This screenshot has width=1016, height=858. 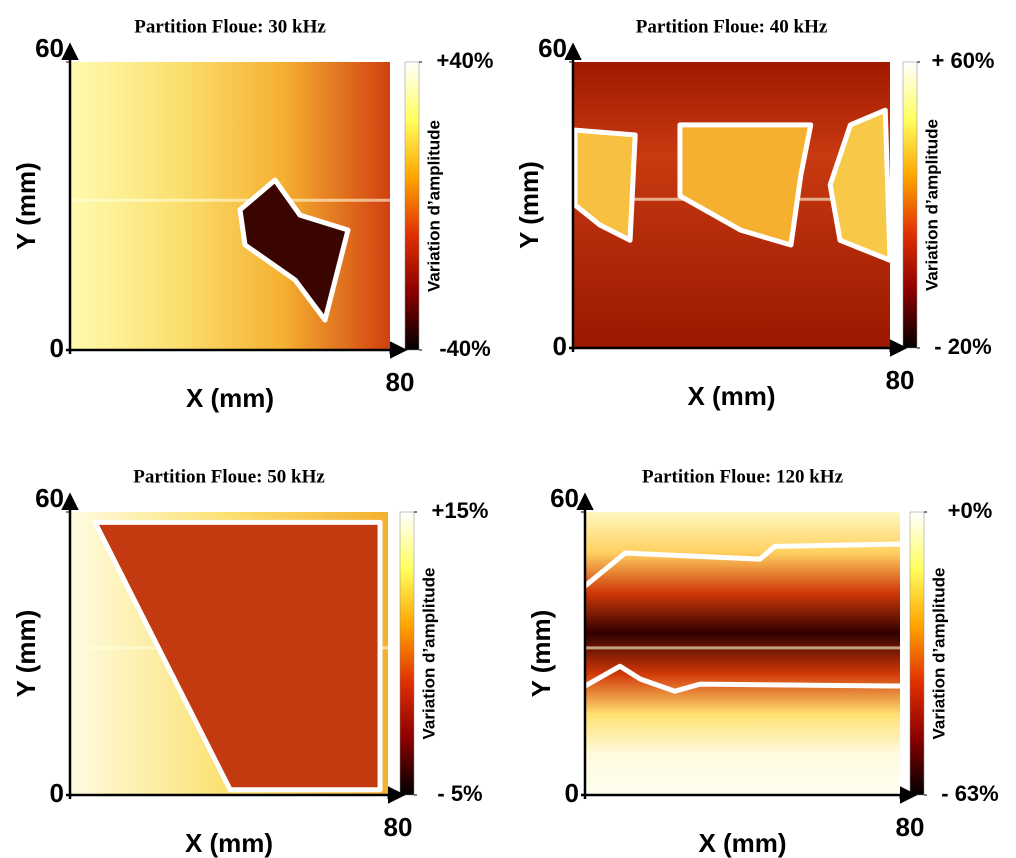 What do you see at coordinates (229, 476) in the screenshot?
I see `chart-title: Partition Floue: 50 kHz` at bounding box center [229, 476].